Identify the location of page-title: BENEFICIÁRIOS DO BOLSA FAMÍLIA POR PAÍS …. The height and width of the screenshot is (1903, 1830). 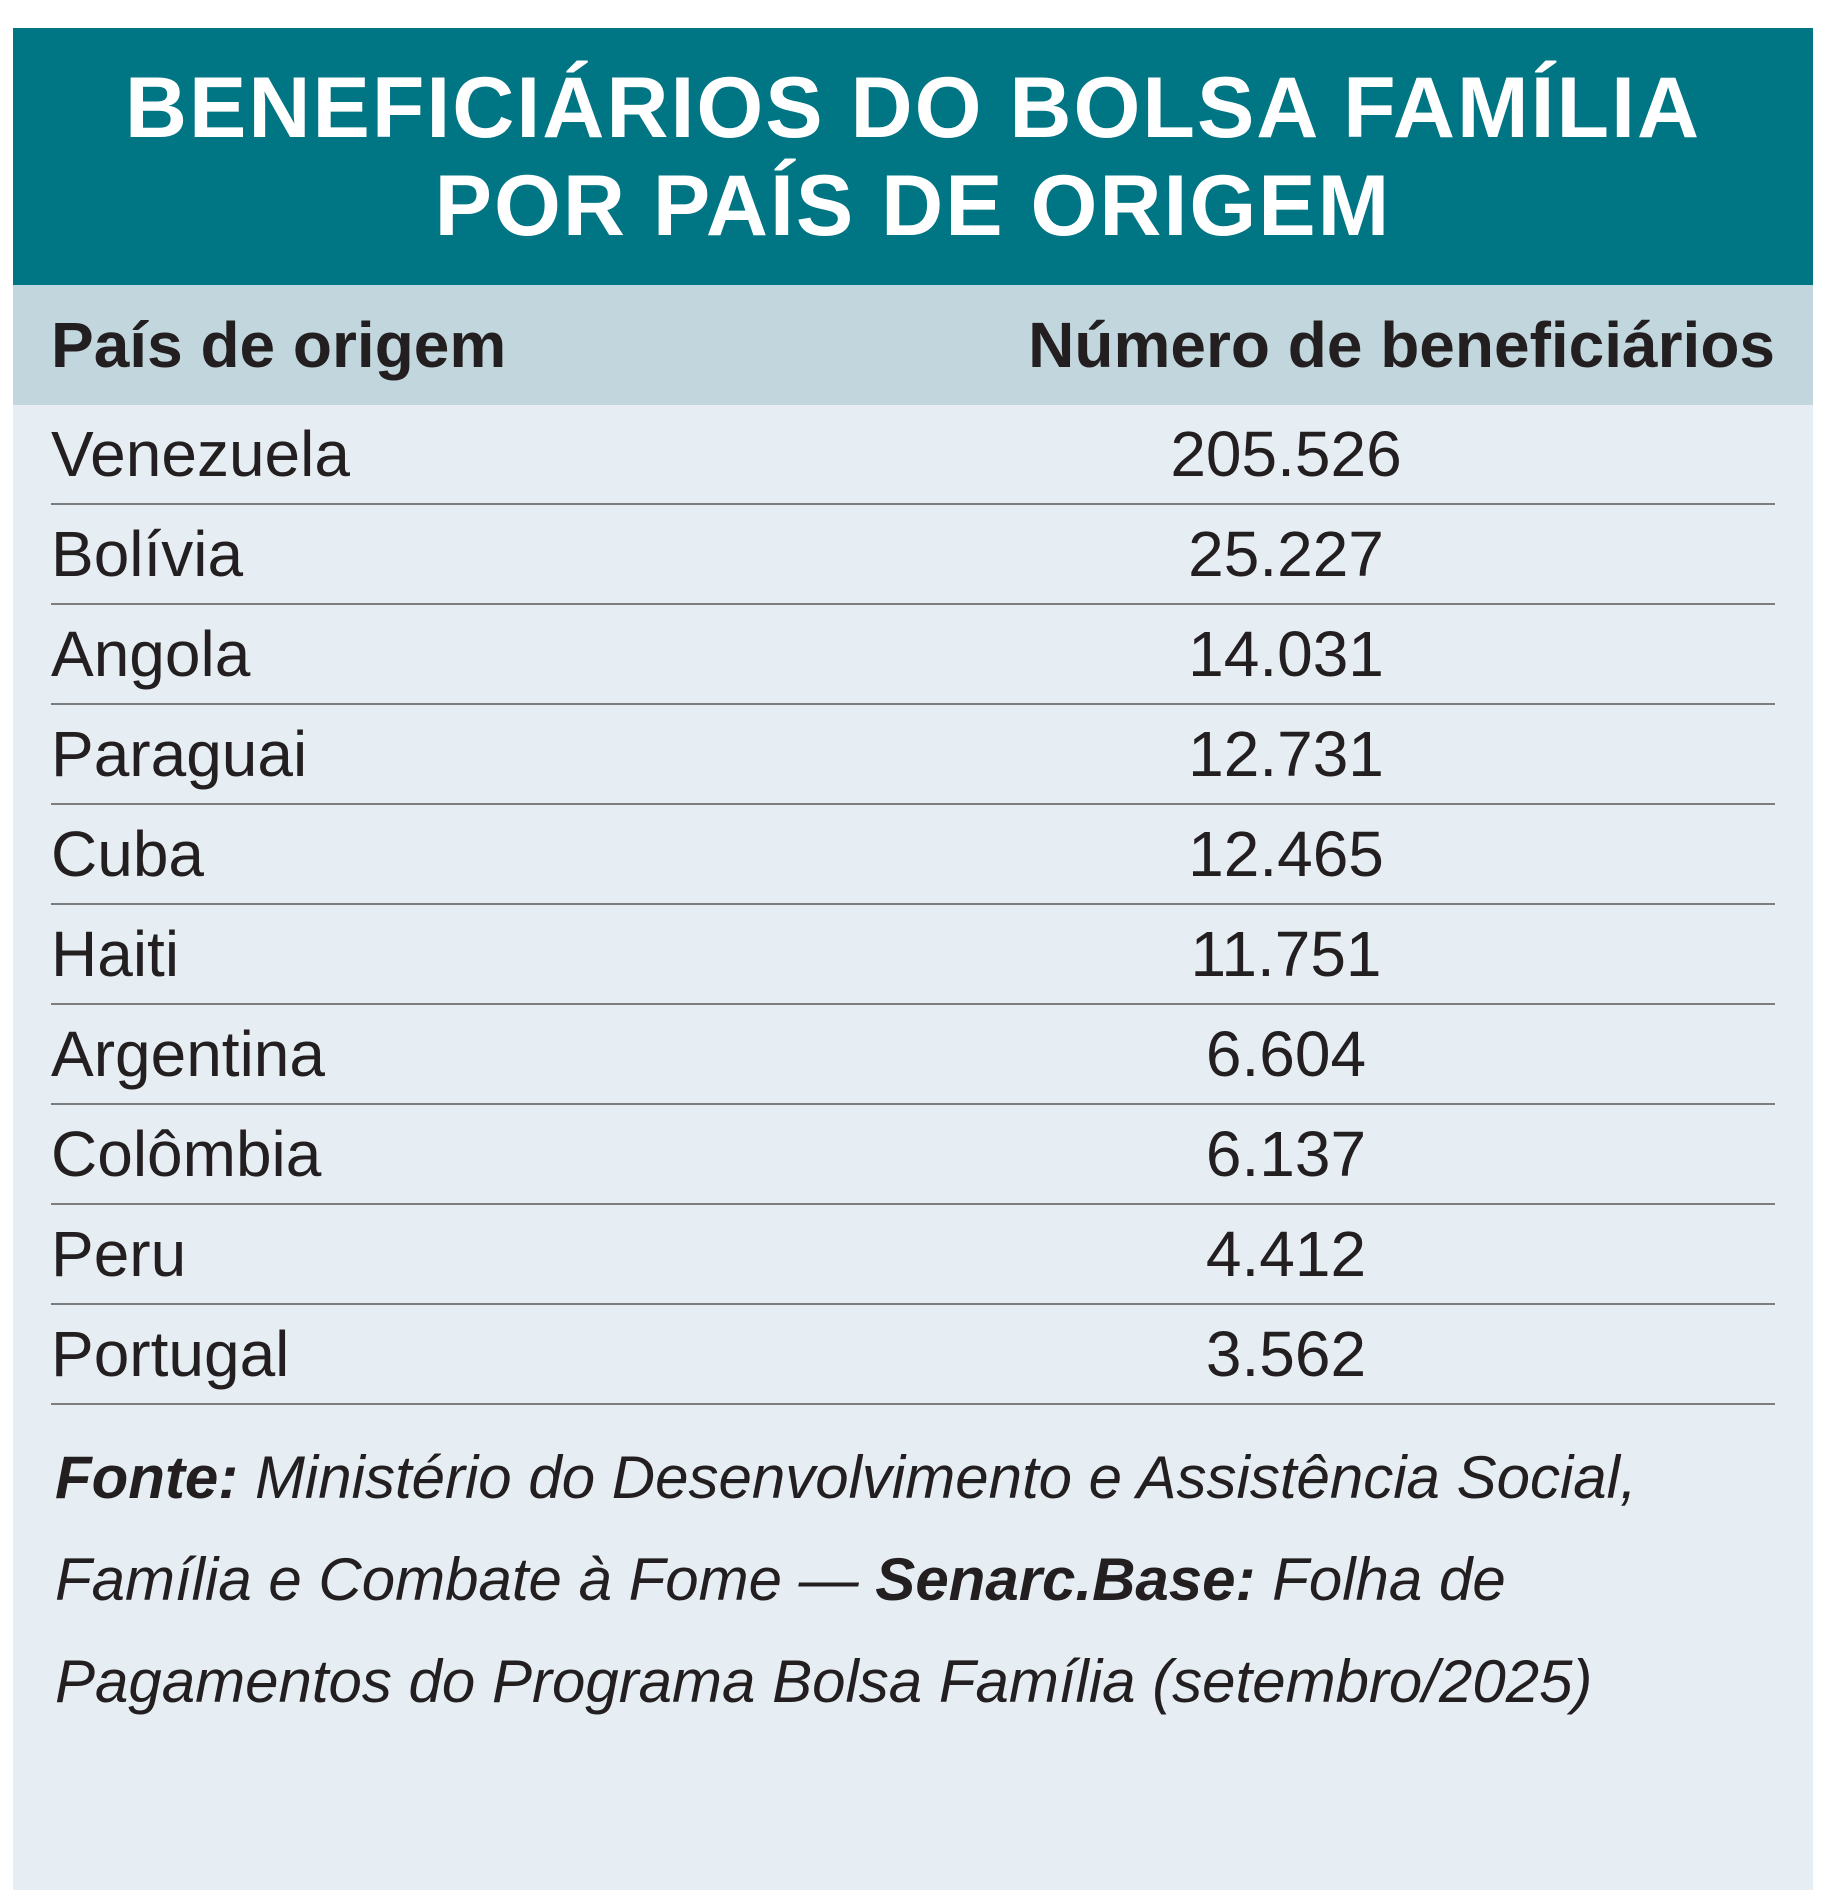
(913, 156).